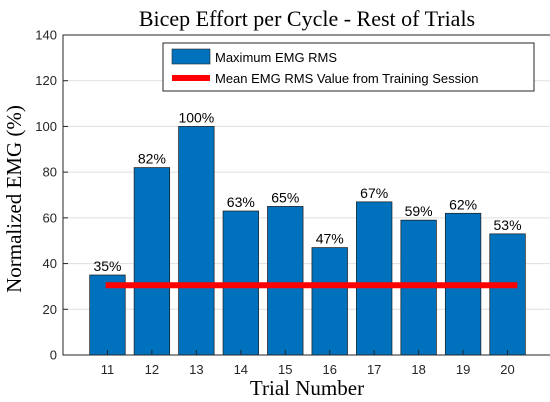  What do you see at coordinates (51, 195) in the screenshot?
I see `y-axis-ticks: 0 20 40 60 80 100 120 140` at bounding box center [51, 195].